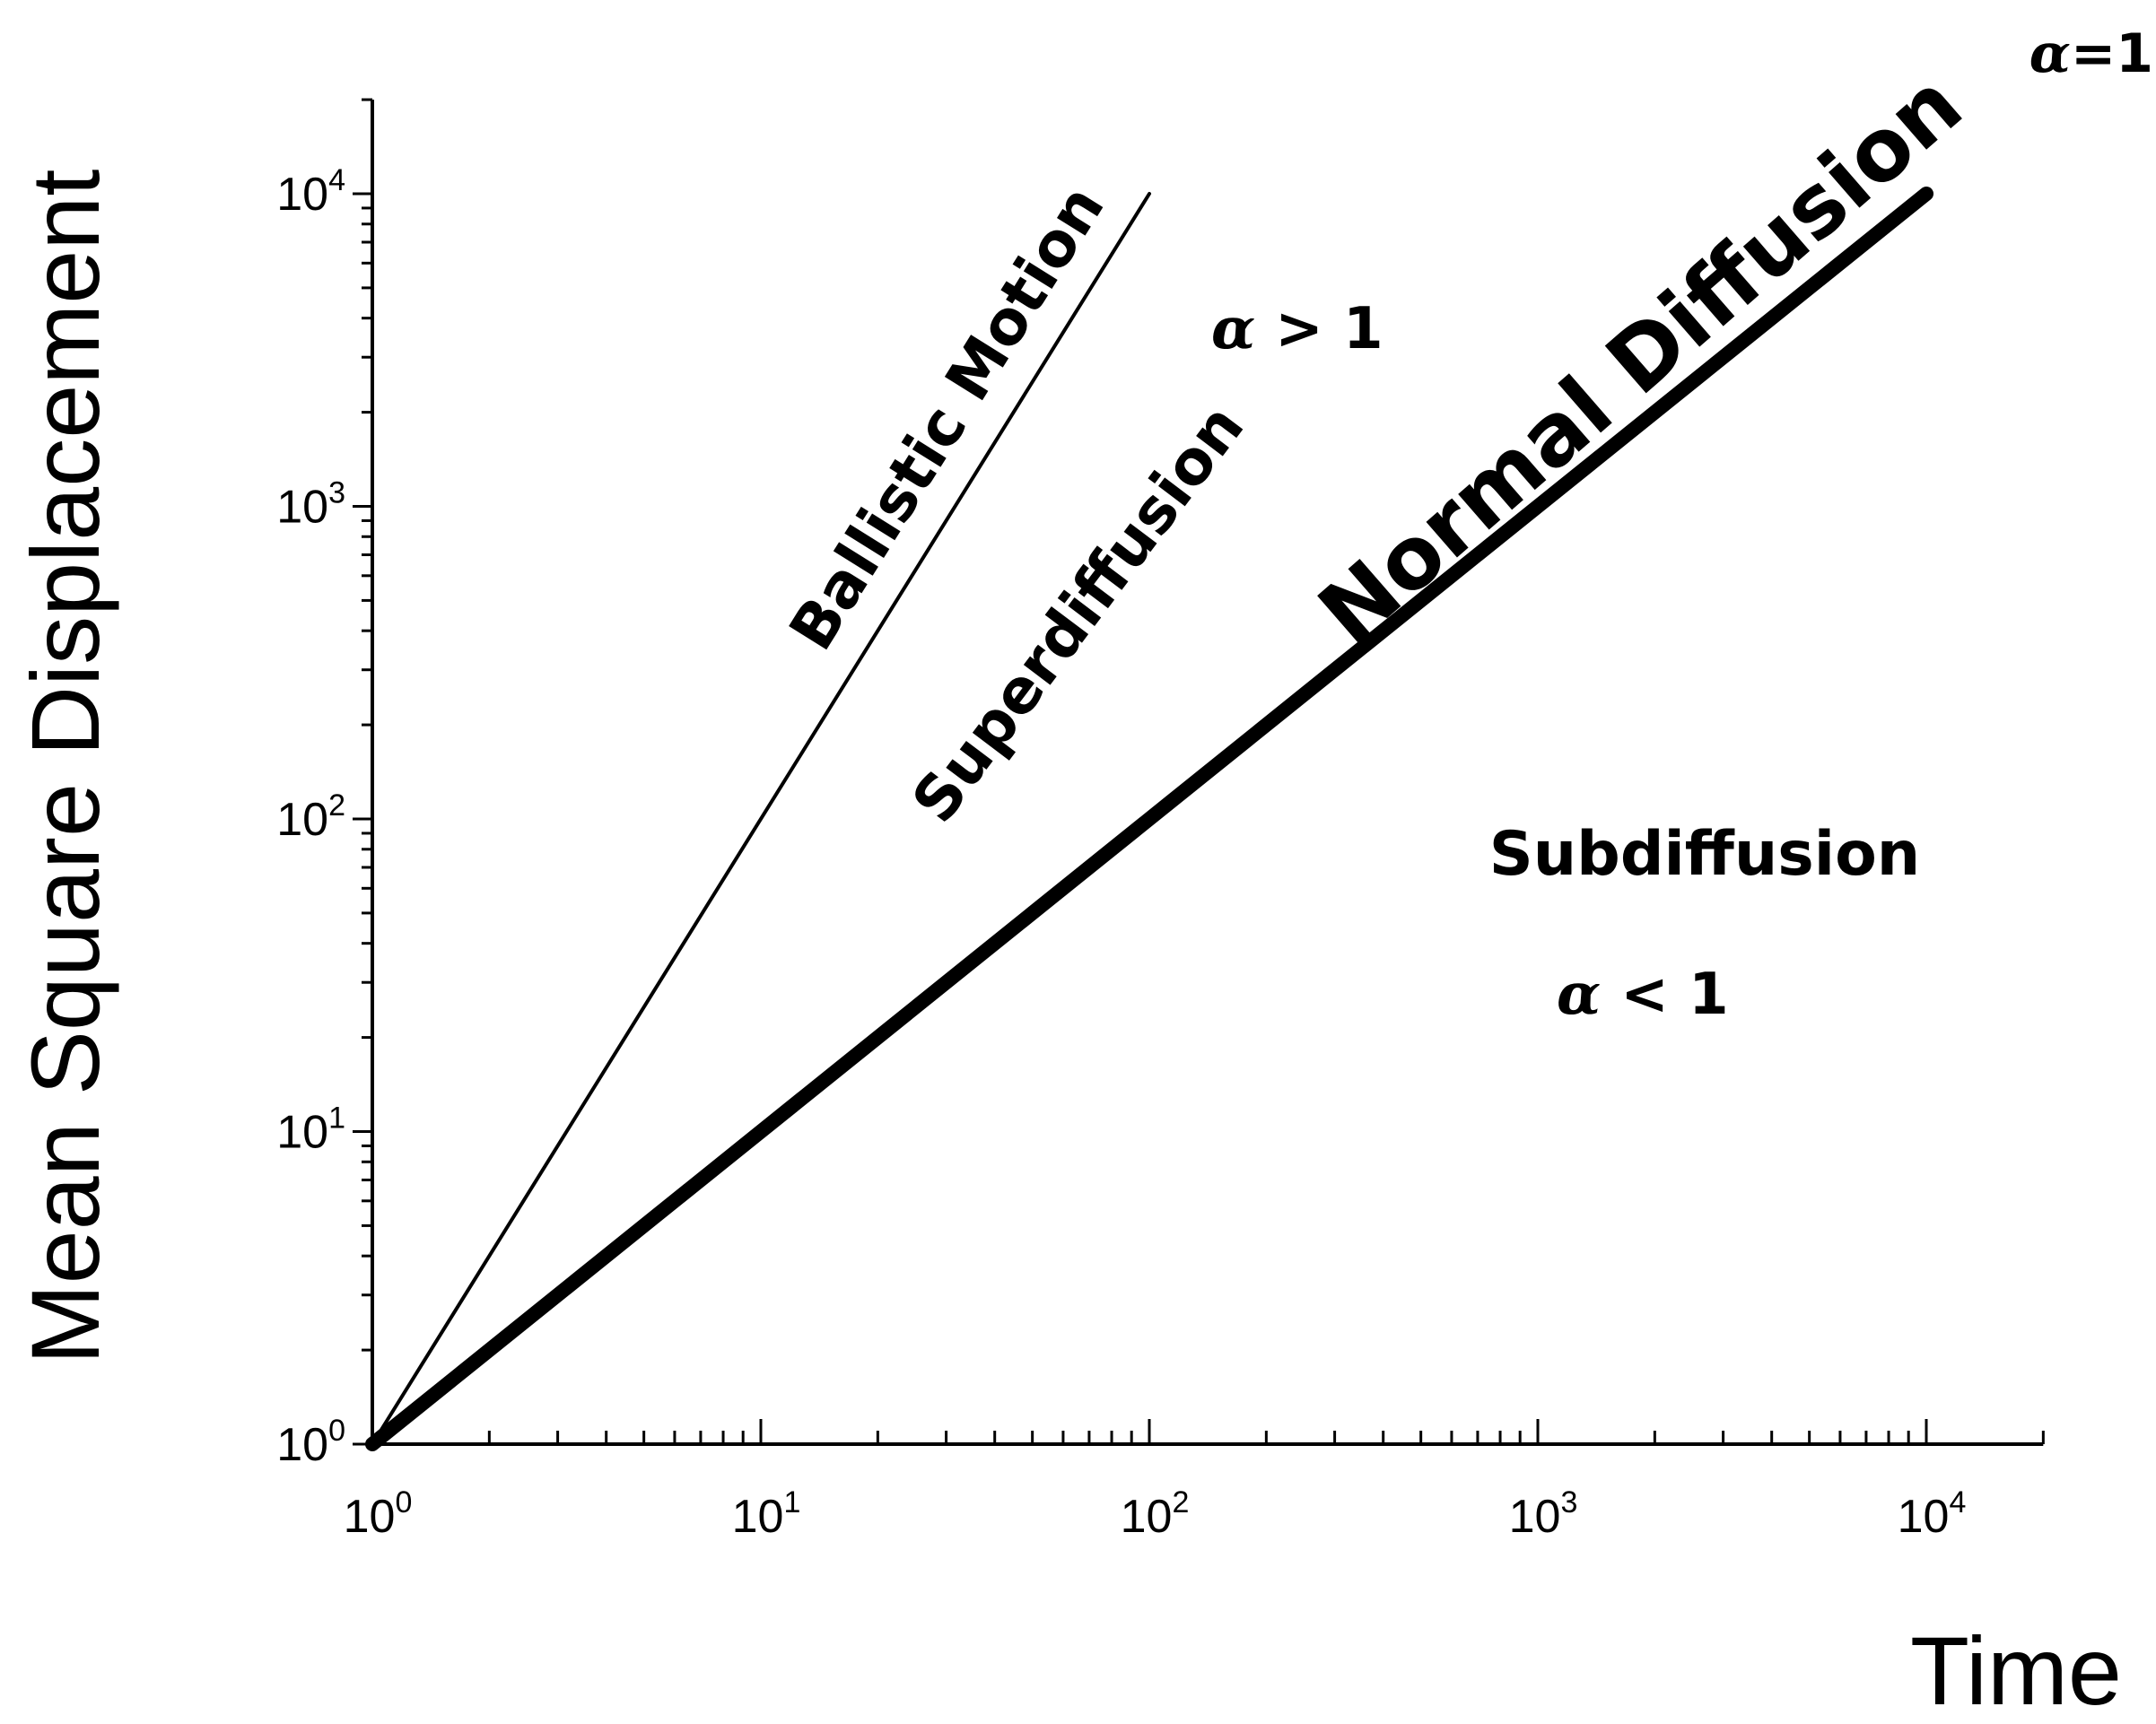 The image size is (2156, 1724). What do you see at coordinates (310, 192) in the screenshot?
I see `y-tick-label: 10⁴` at bounding box center [310, 192].